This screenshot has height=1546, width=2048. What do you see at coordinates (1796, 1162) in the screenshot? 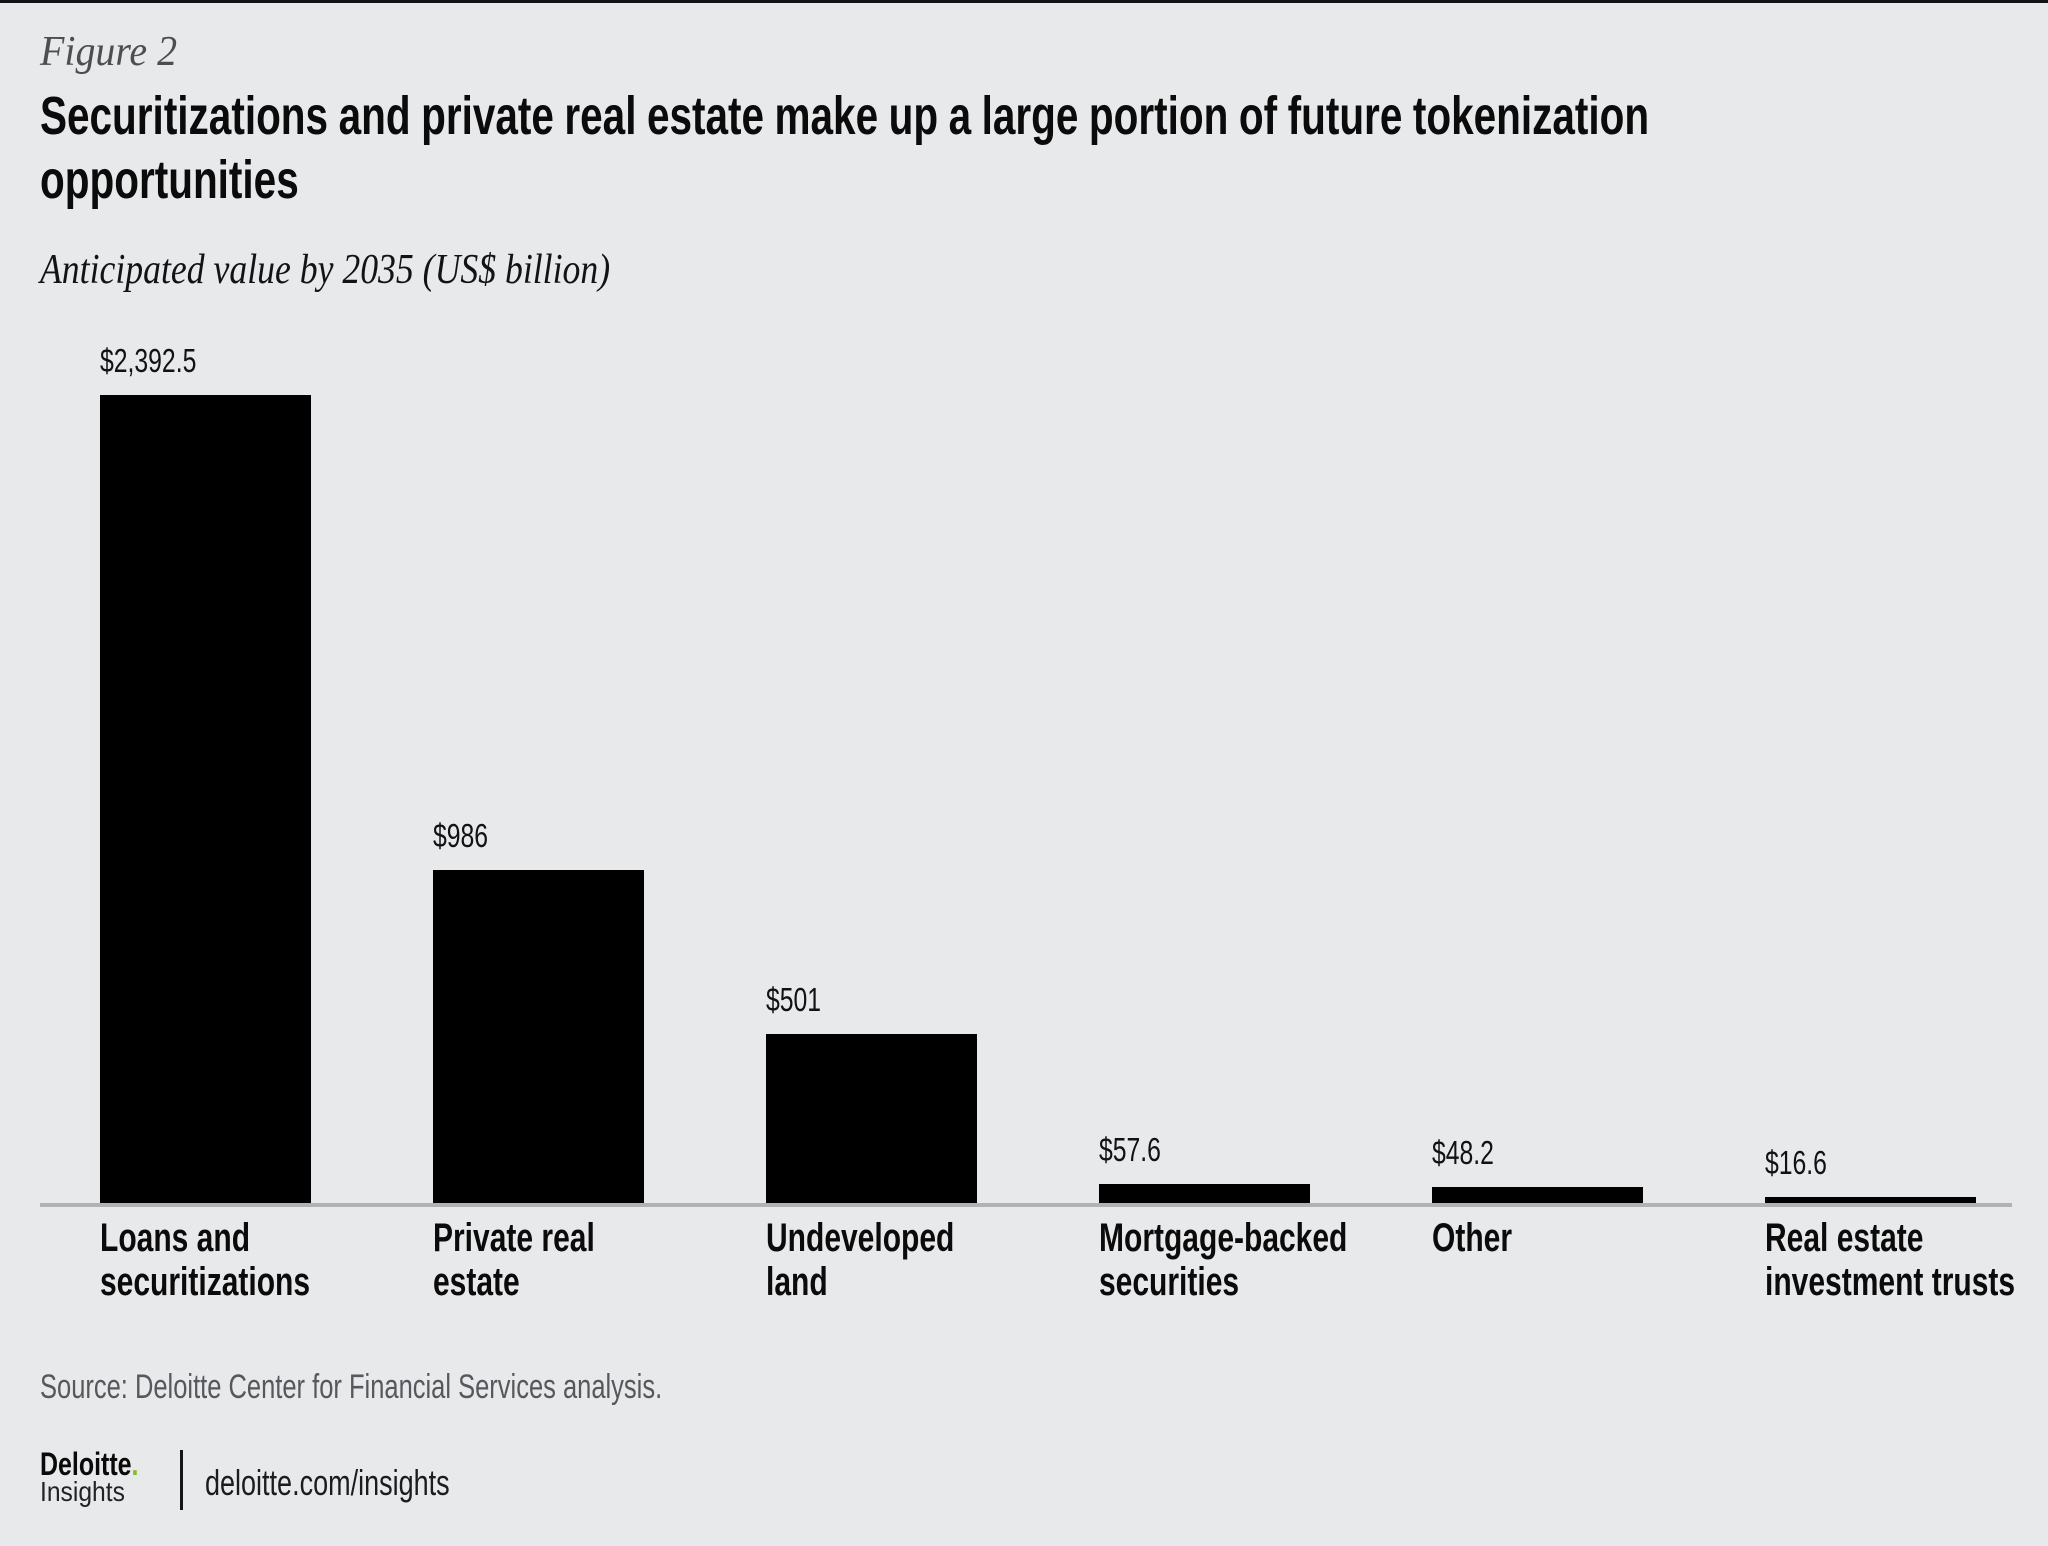
I see `bar-value-label: $16.6` at bounding box center [1796, 1162].